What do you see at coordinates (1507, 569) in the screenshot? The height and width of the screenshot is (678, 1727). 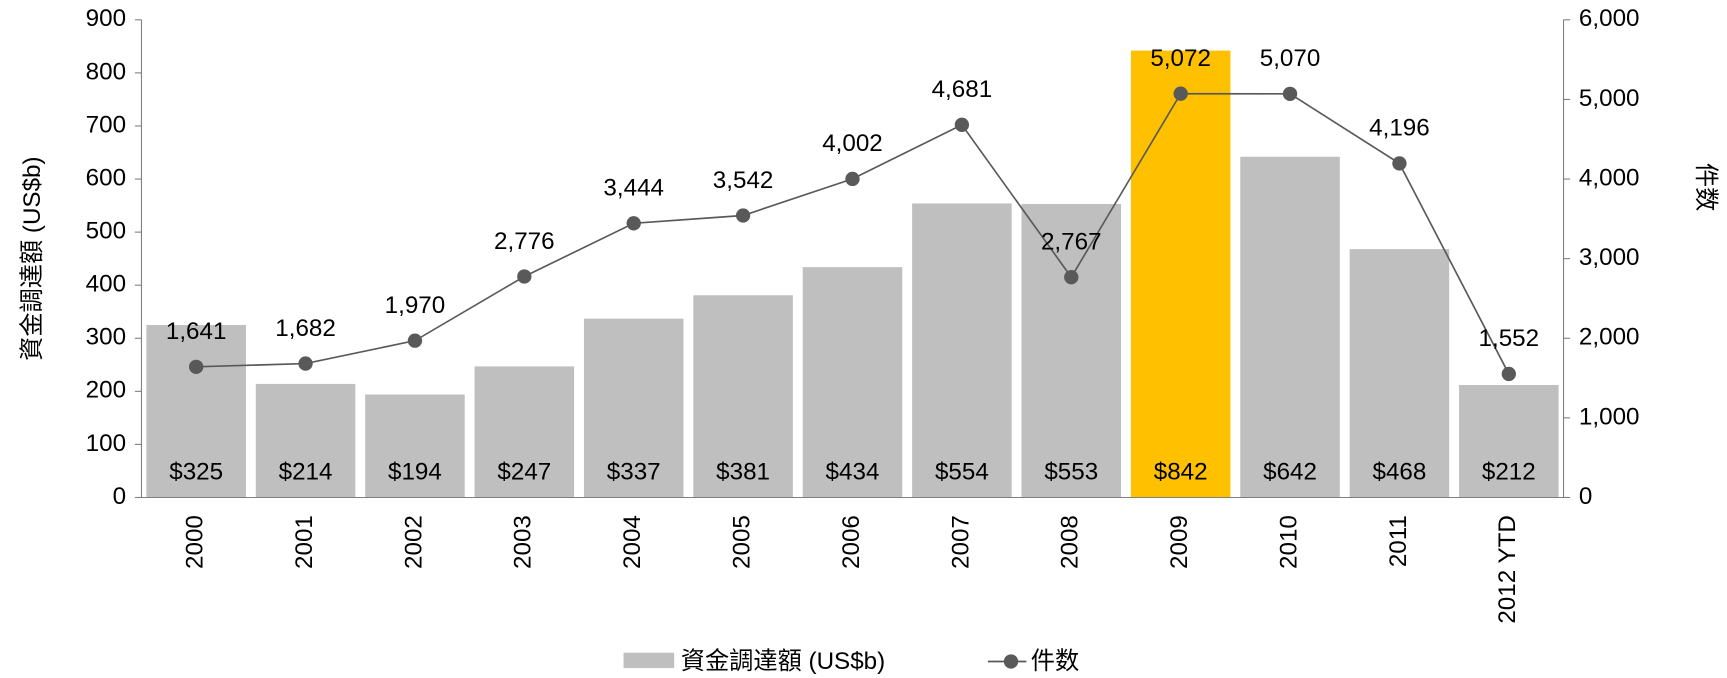 I see `x-tick-label: 2012 YTD` at bounding box center [1507, 569].